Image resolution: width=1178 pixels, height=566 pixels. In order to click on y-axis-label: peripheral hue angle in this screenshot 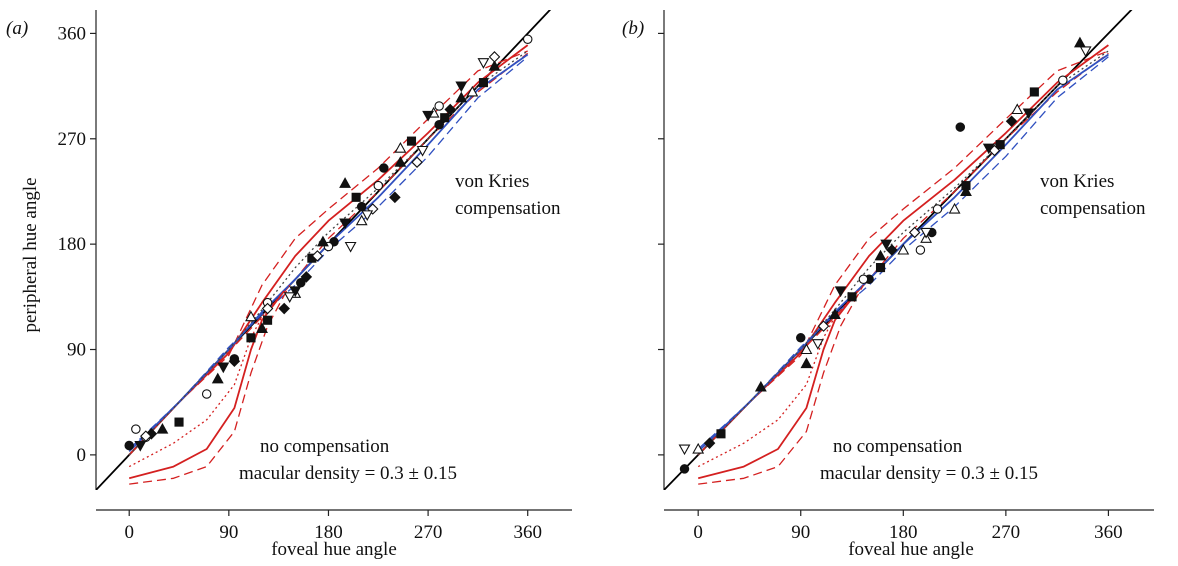, I will do `click(30, 254)`.